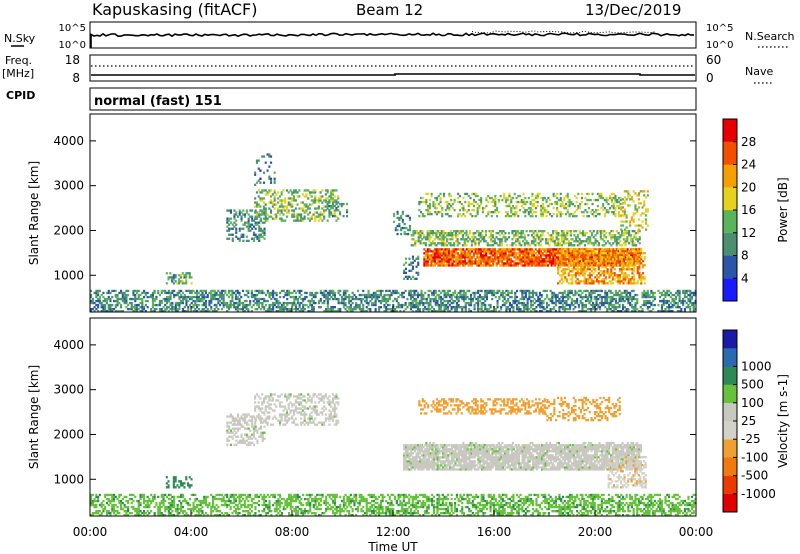 This screenshot has height=554, width=800. I want to click on cpid-label: CPID, so click(20, 95).